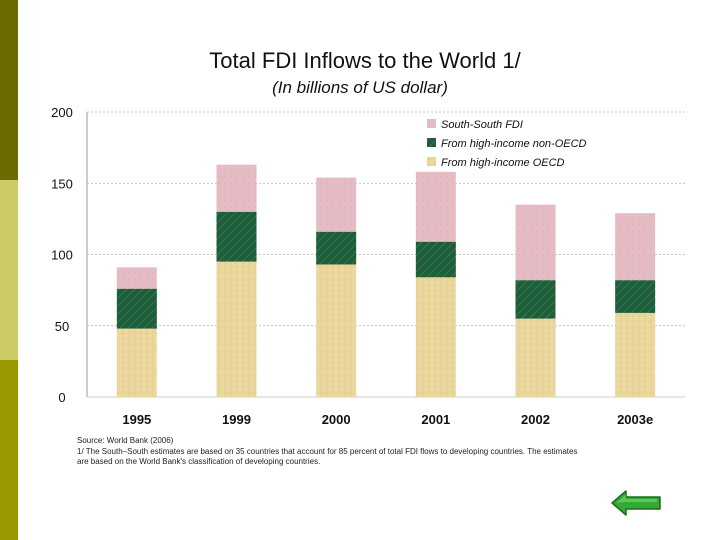 The width and height of the screenshot is (720, 540). What do you see at coordinates (62, 255) in the screenshot?
I see `y-tick-label: 100` at bounding box center [62, 255].